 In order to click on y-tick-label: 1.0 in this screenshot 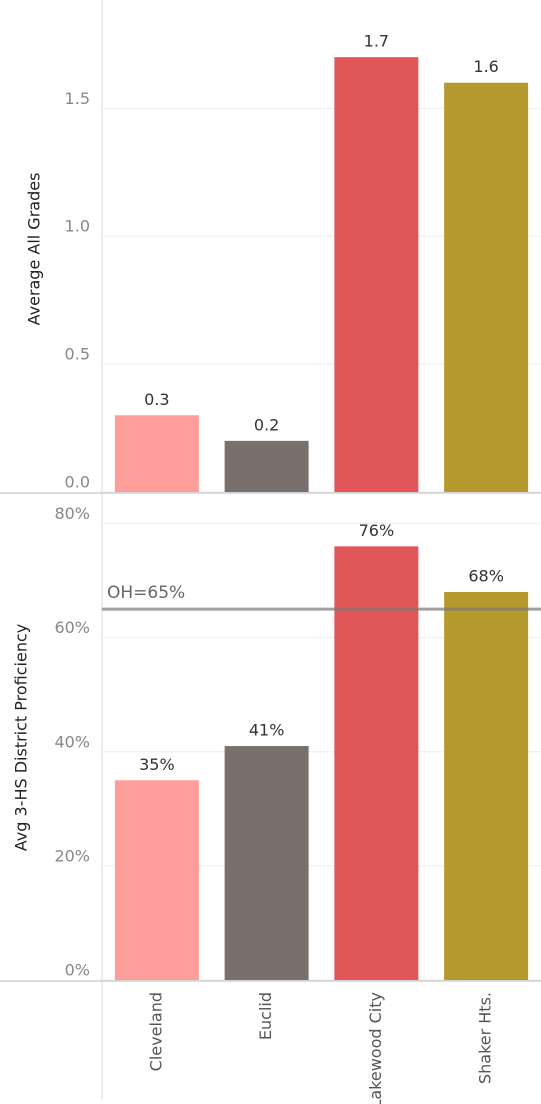, I will do `click(77, 226)`.